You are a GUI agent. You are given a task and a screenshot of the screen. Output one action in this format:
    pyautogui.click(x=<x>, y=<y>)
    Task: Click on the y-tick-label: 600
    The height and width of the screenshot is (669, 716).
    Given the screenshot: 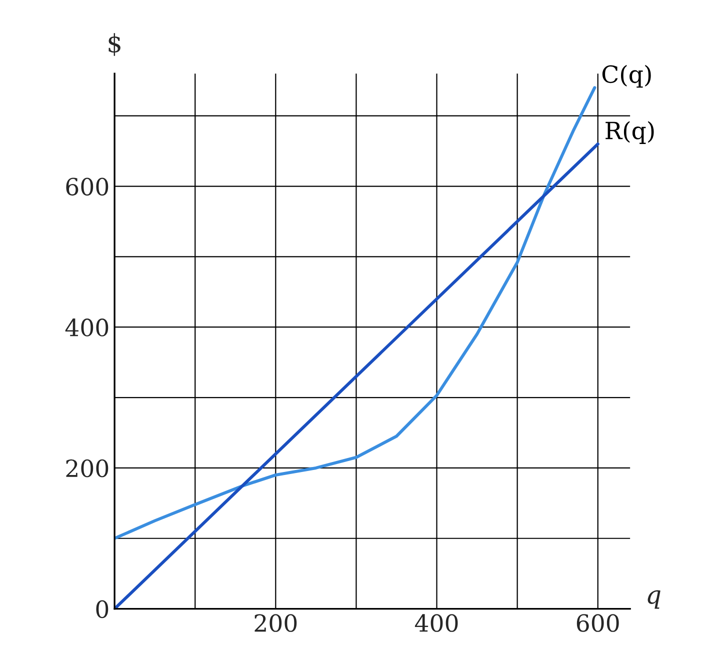 What is the action you would take?
    pyautogui.click(x=87, y=187)
    